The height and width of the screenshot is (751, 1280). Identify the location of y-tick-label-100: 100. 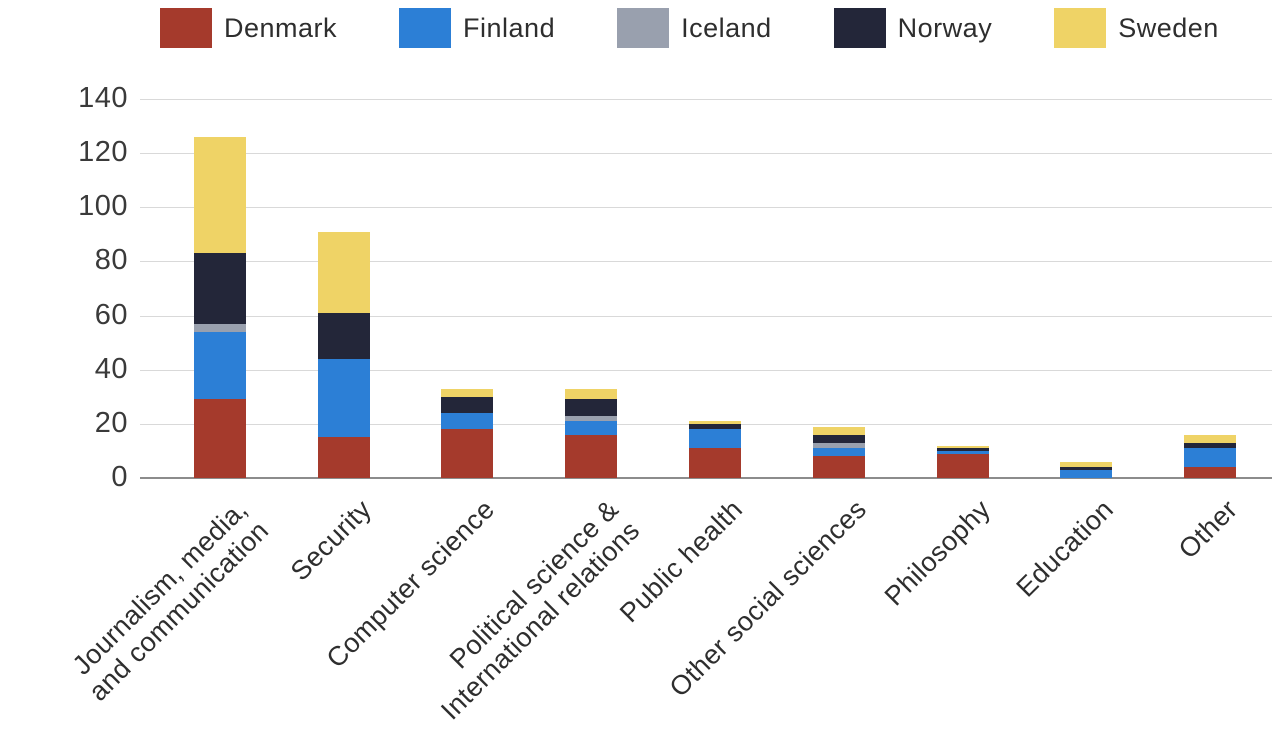
(103, 206).